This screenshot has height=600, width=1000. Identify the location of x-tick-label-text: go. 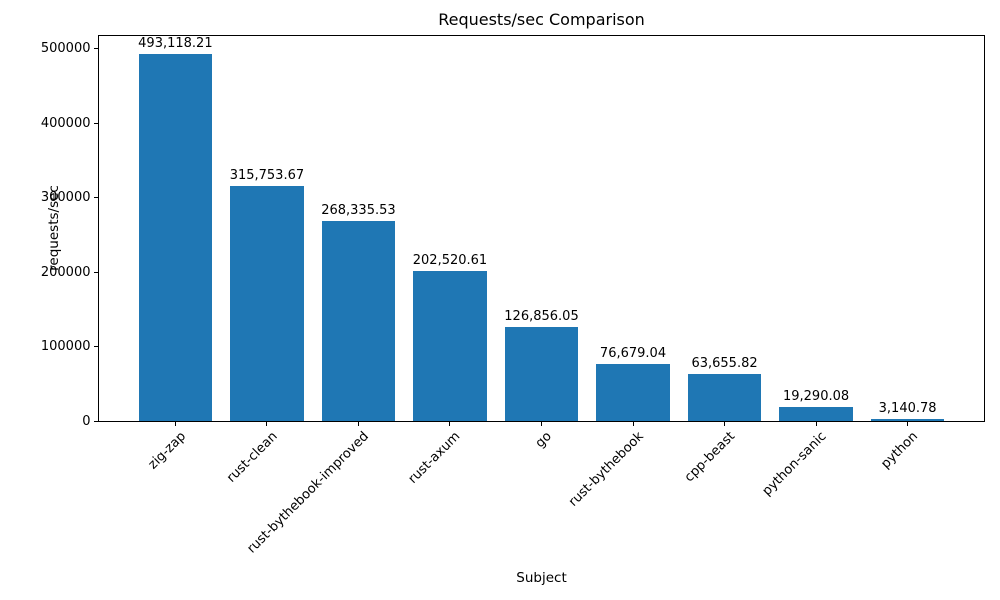
(544, 439).